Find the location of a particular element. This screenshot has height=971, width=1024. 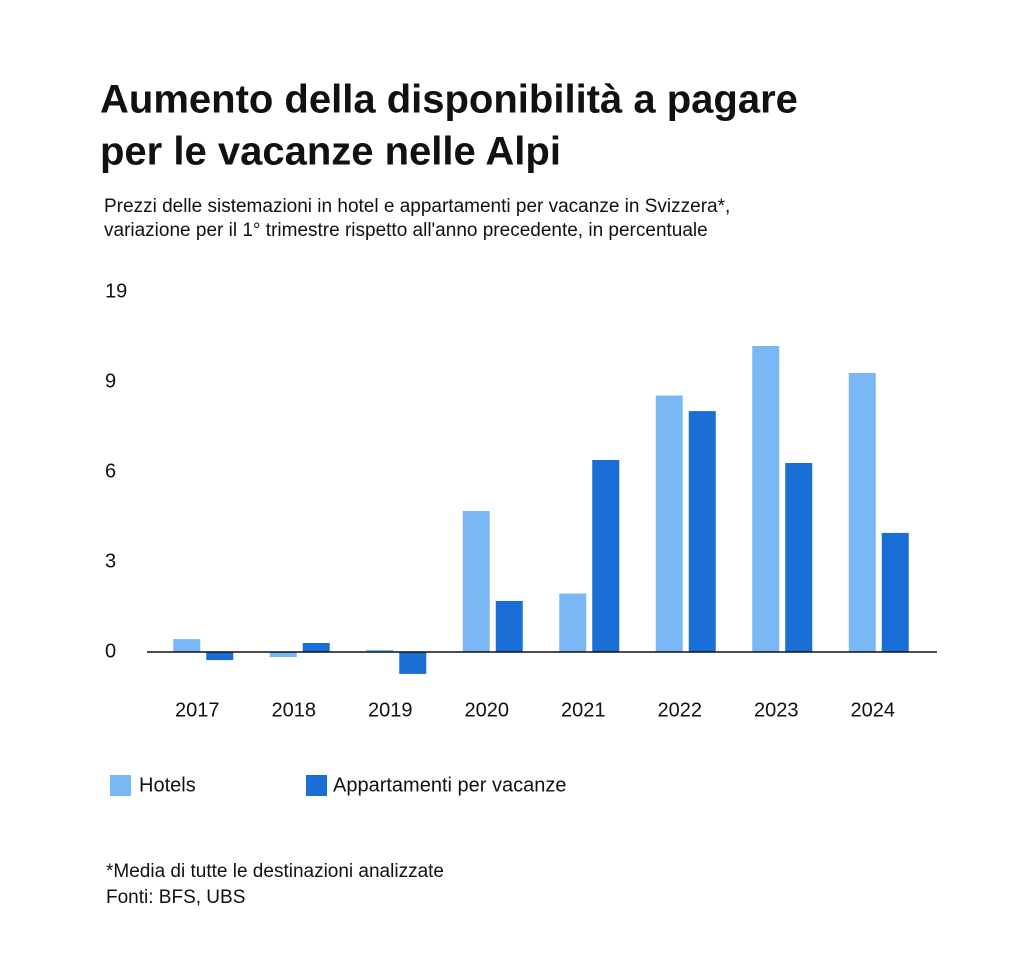

x-tick-label: 2024 is located at coordinates (873, 710).